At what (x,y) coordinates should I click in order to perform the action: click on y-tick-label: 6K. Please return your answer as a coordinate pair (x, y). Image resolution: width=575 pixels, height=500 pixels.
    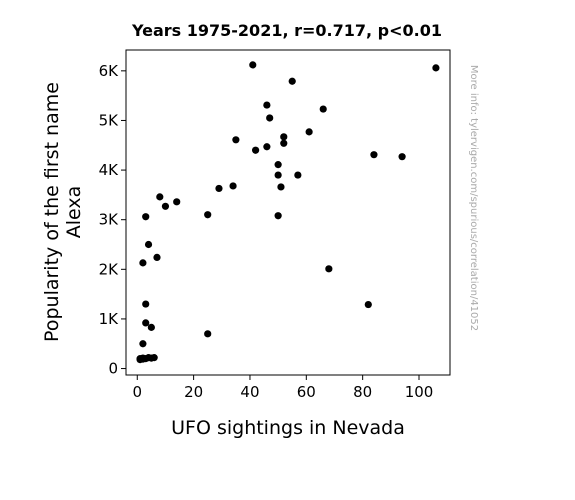
    Looking at the image, I should click on (109, 71).